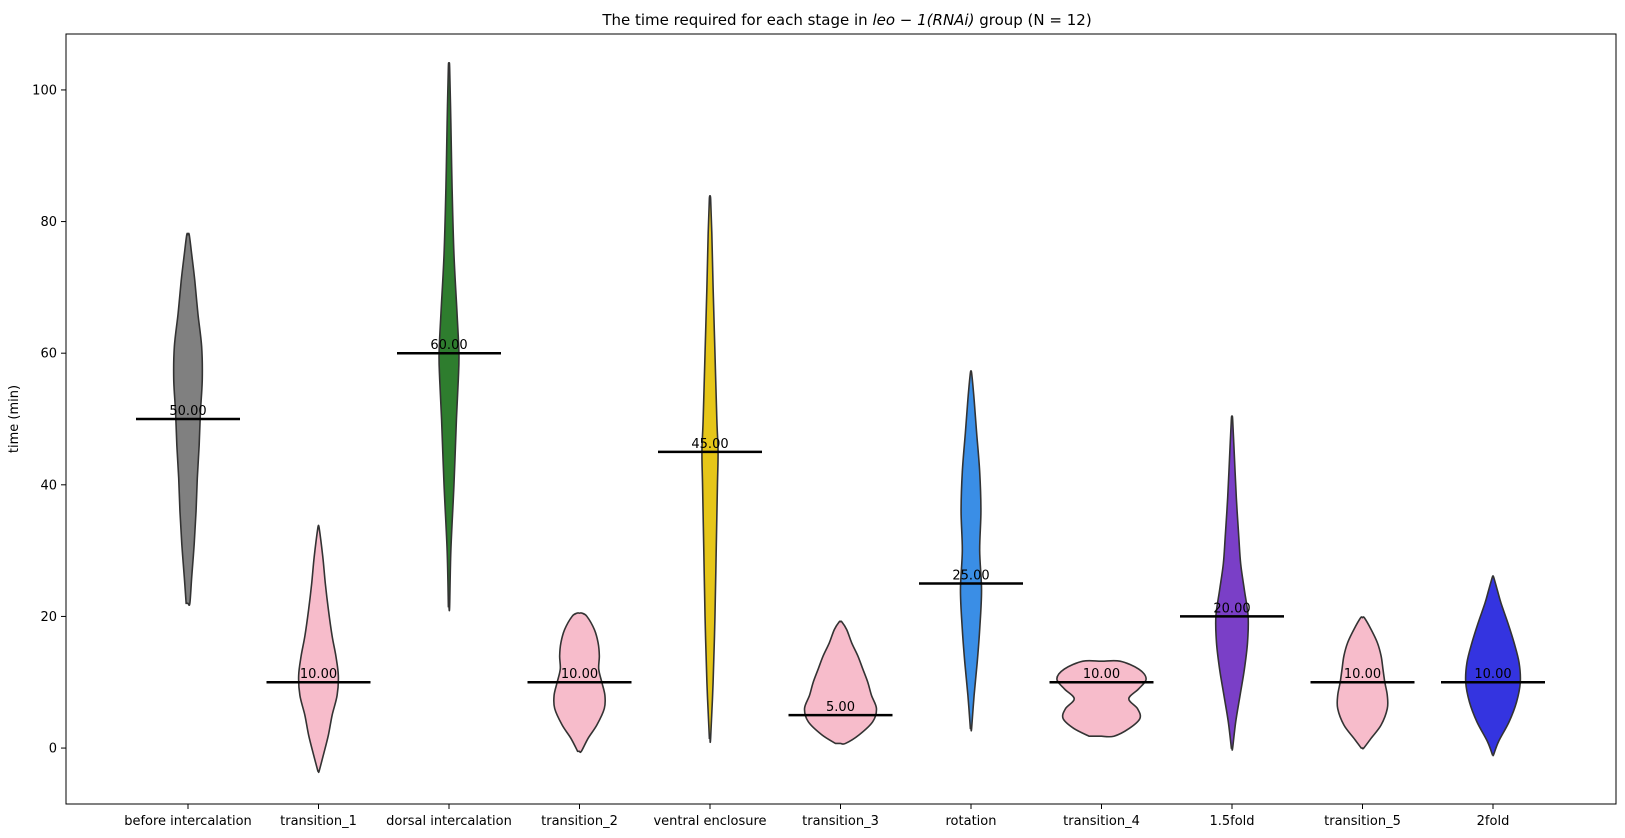 The height and width of the screenshot is (838, 1625). What do you see at coordinates (53, 749) in the screenshot?
I see `y-tick-label: 0` at bounding box center [53, 749].